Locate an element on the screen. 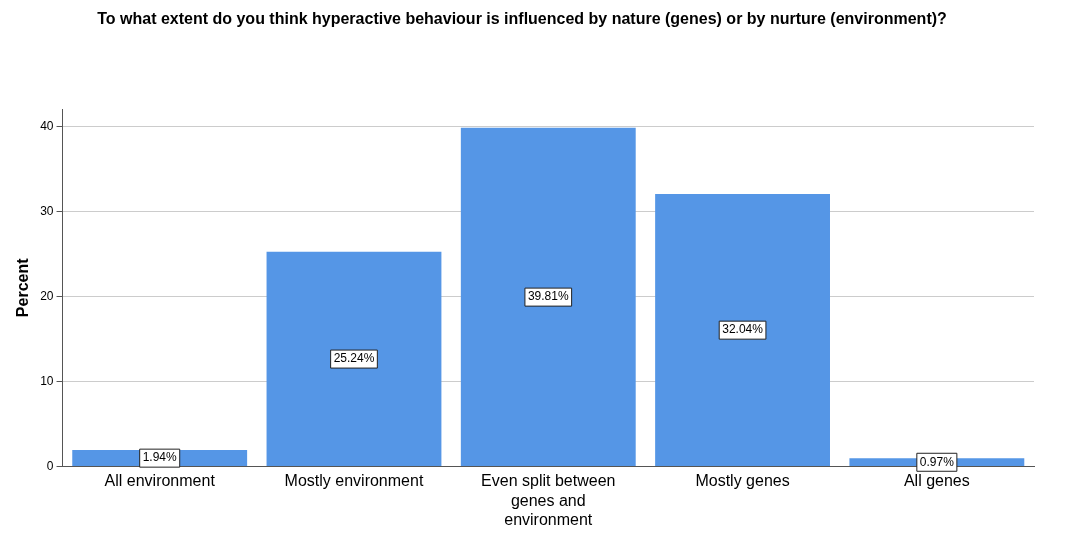 This screenshot has height=541, width=1074. y-tick-label: 20 is located at coordinates (47, 295).